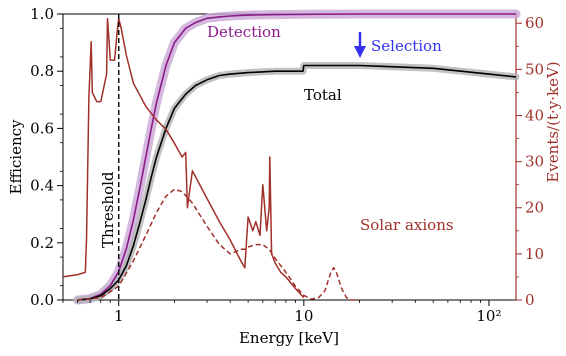 The image size is (566, 356). I want to click on y-left-tick-label: 0.4, so click(42, 186).